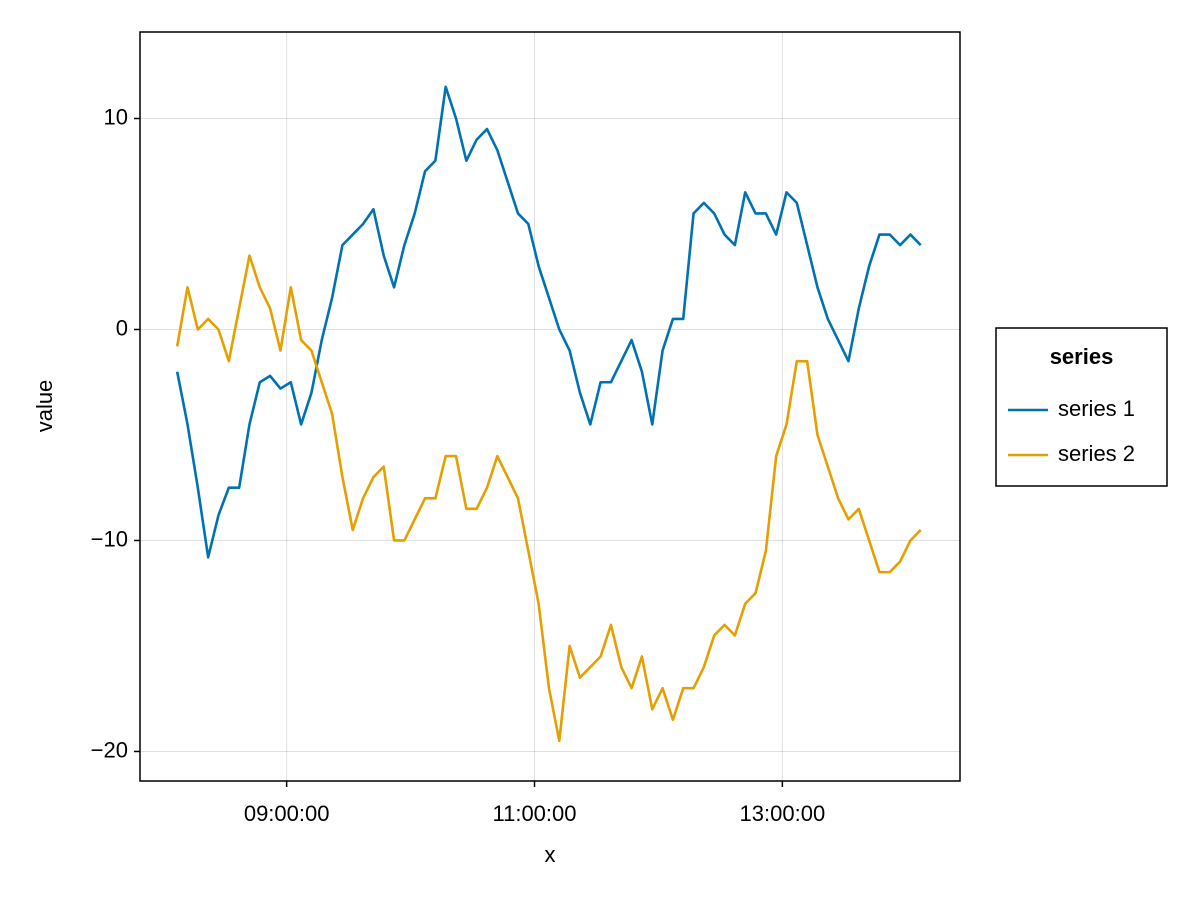 This screenshot has height=900, width=1200. What do you see at coordinates (116, 116) in the screenshot?
I see `y-tick-label: 10` at bounding box center [116, 116].